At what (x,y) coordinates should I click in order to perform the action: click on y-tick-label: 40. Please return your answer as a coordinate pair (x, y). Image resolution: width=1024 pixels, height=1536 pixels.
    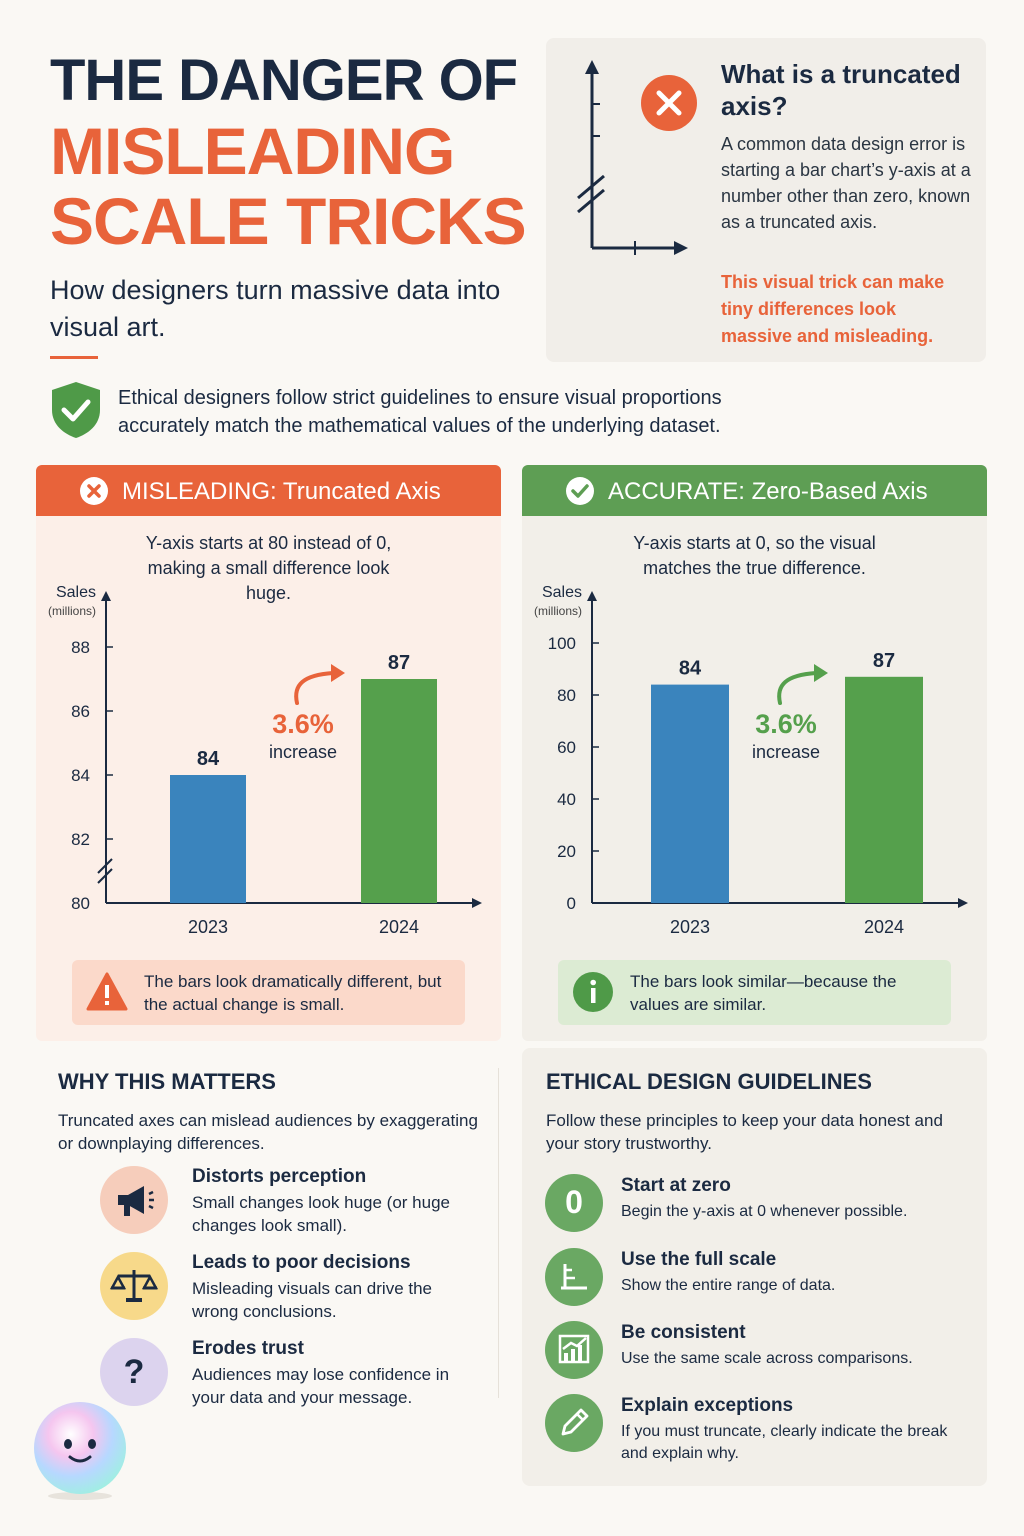
    Looking at the image, I should click on (566, 799).